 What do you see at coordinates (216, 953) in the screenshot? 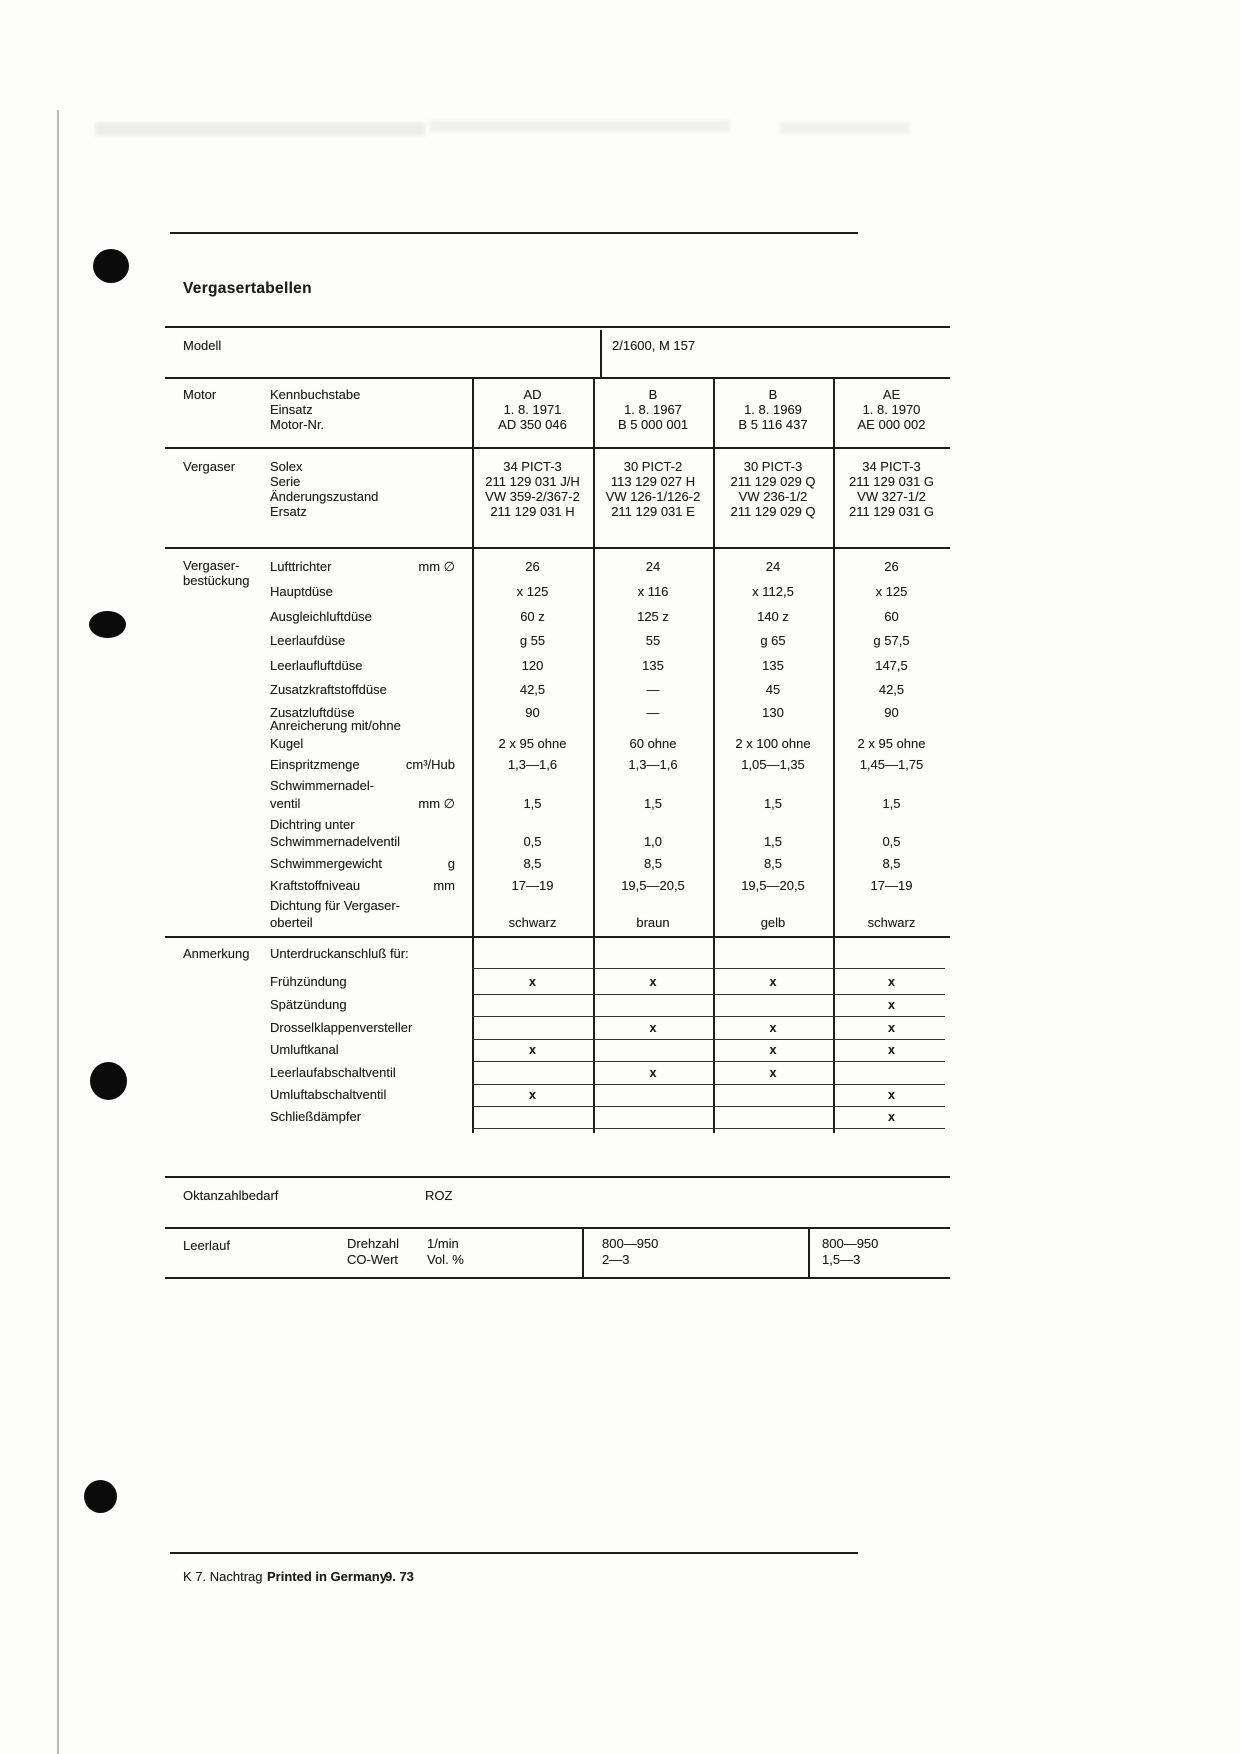
I see `anmerkung-label: Anmerkung` at bounding box center [216, 953].